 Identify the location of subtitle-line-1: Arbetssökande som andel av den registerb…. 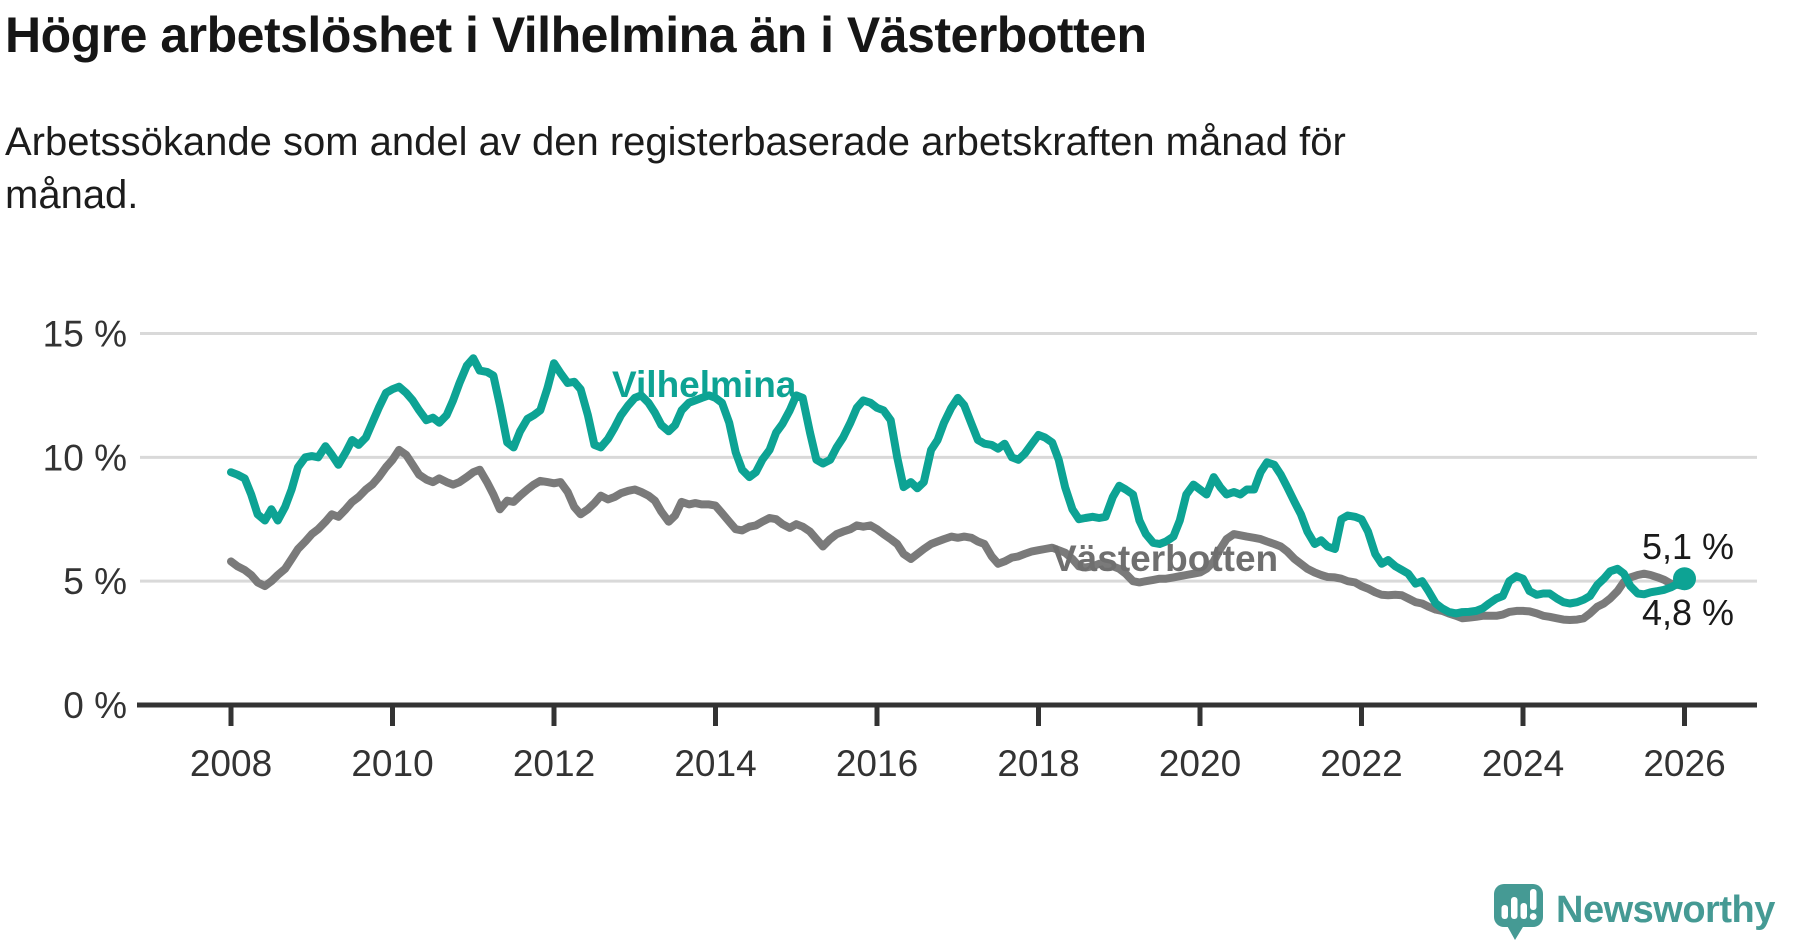
(675, 142).